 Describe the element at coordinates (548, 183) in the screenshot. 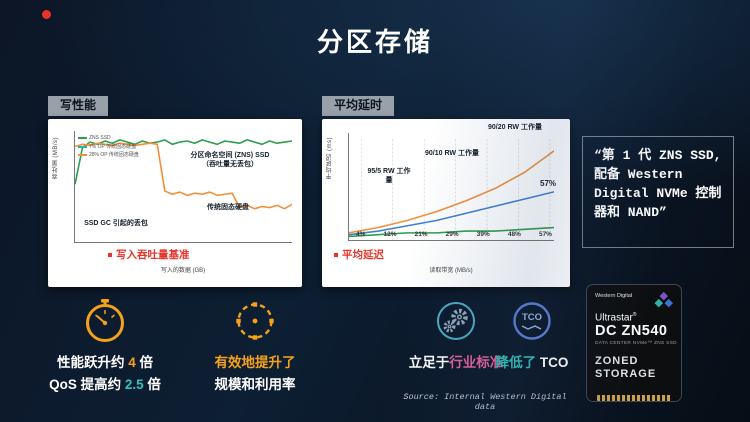

I see `annotation-57-percent: 57%` at that location.